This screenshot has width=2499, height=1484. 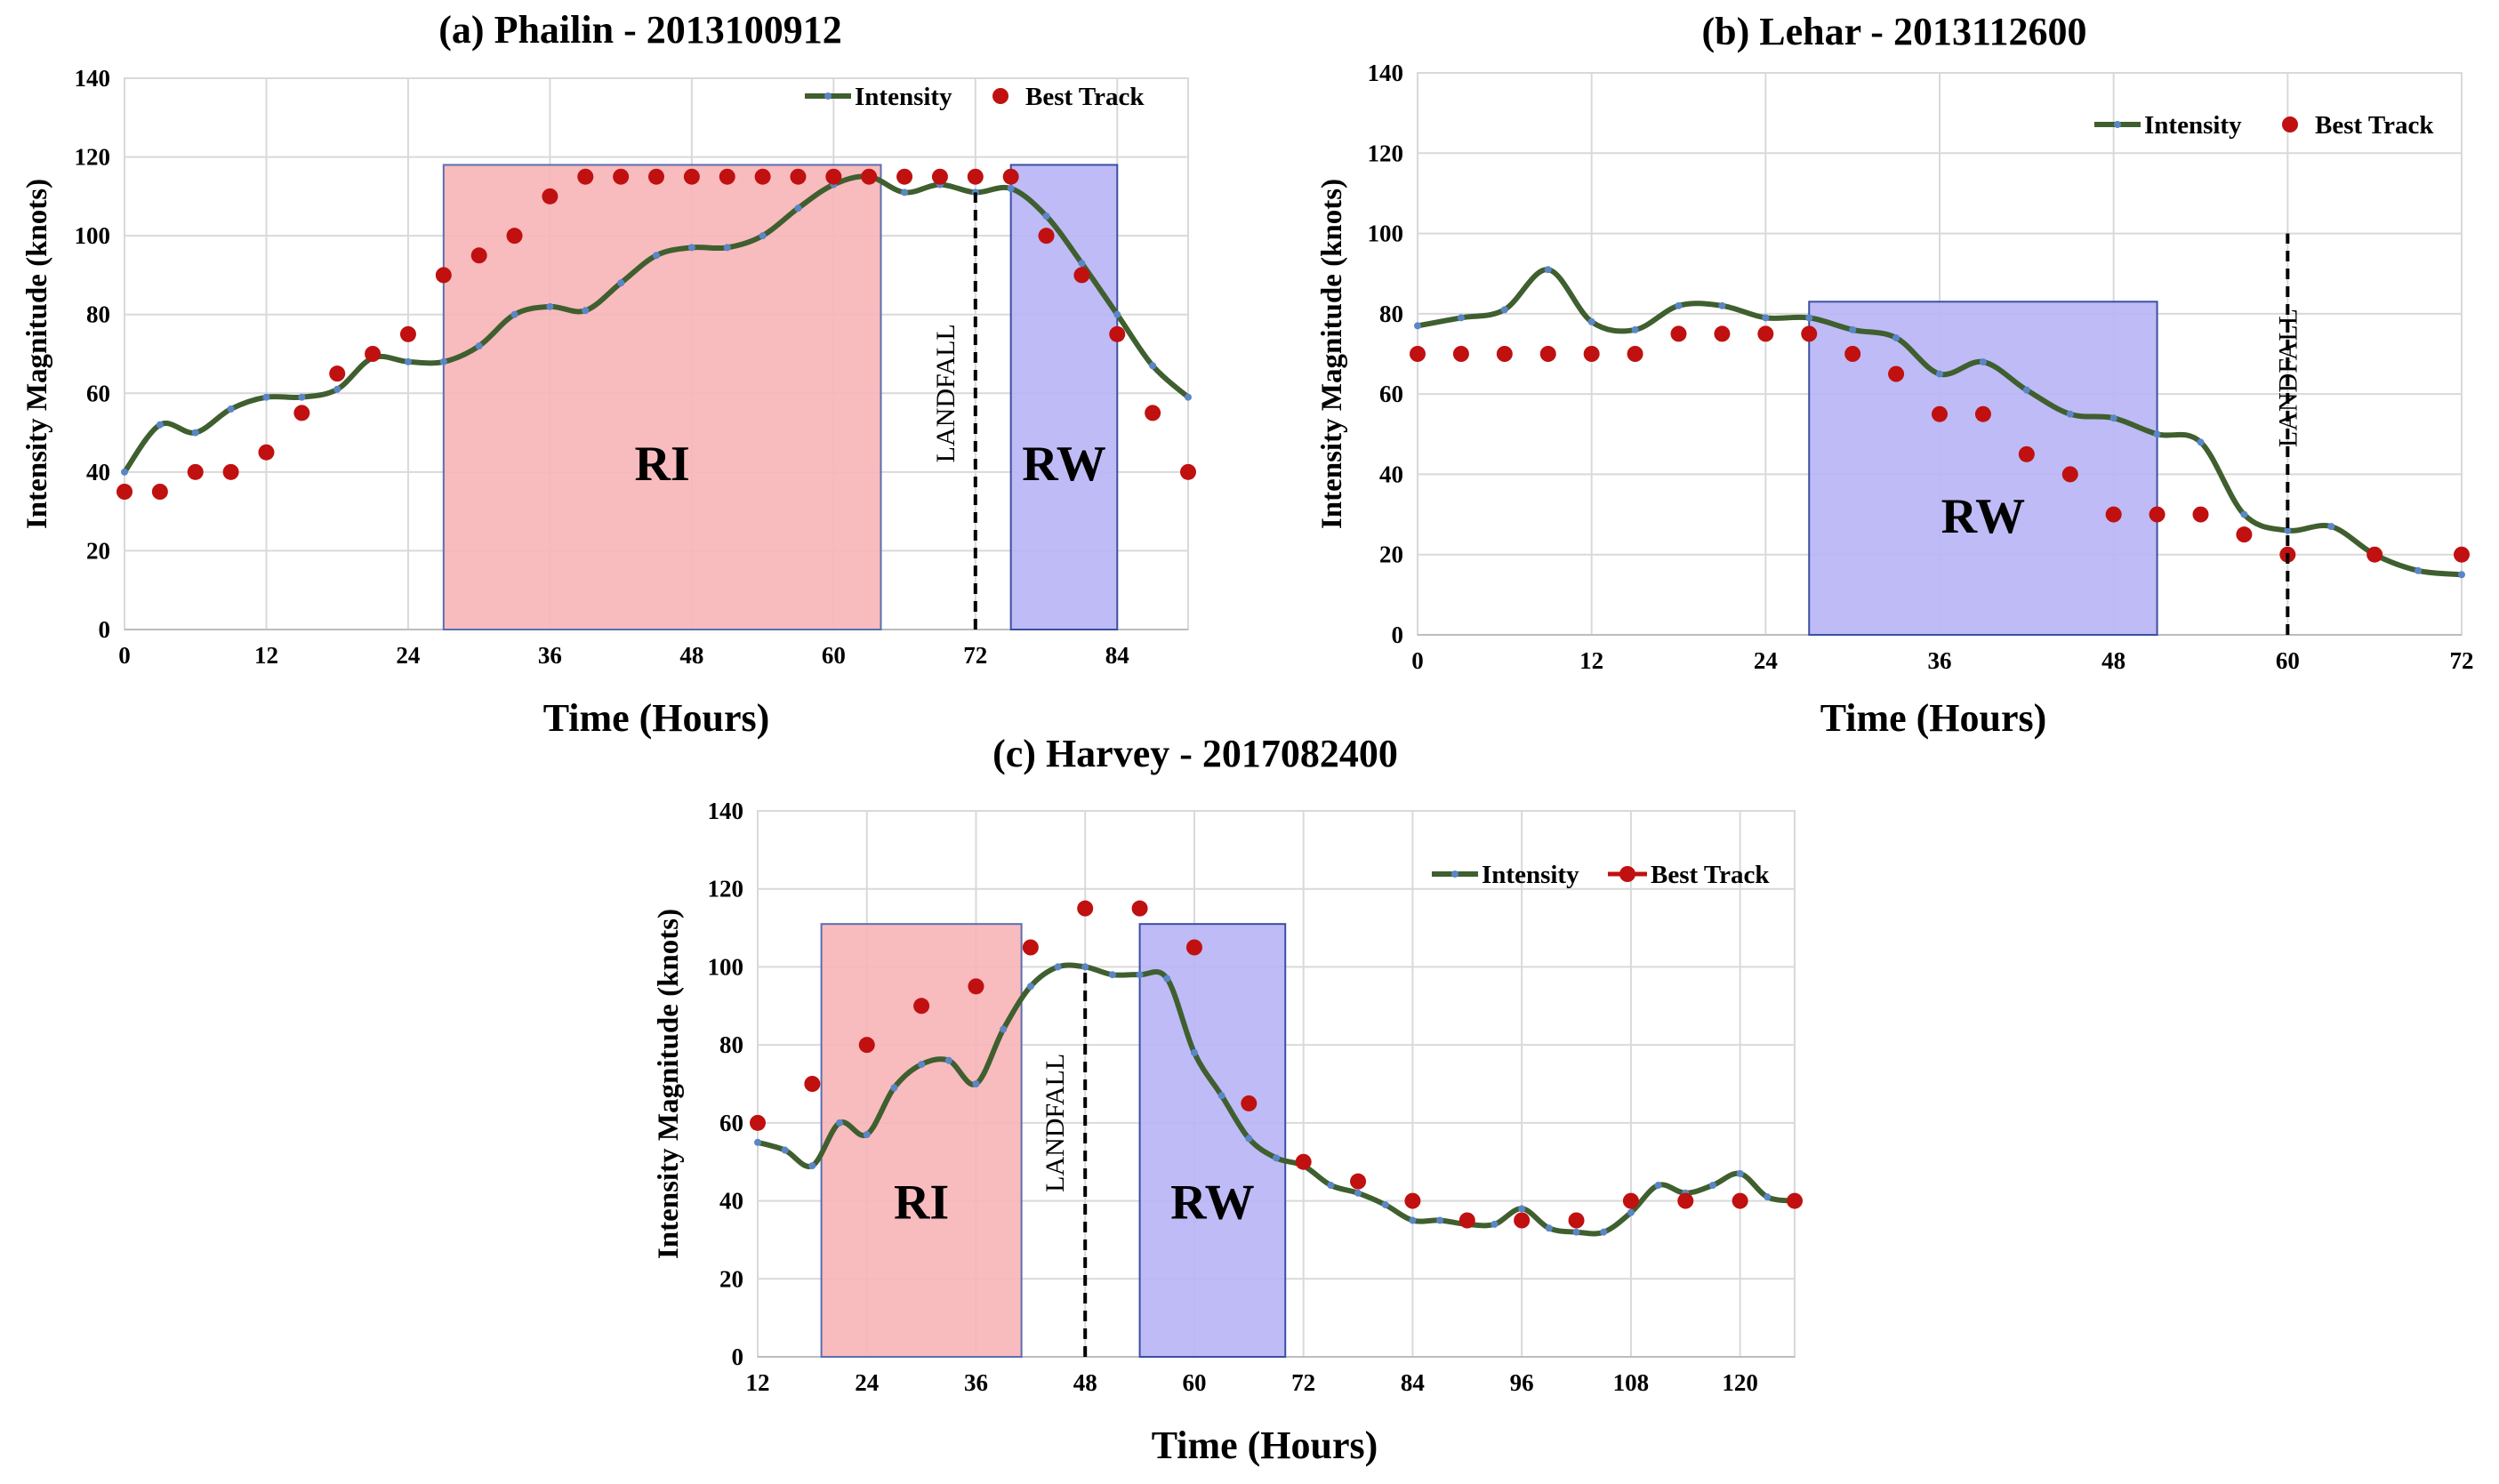 What do you see at coordinates (1064, 1162) in the screenshot?
I see `panel-c-landfall-marker: LANDFALL` at bounding box center [1064, 1162].